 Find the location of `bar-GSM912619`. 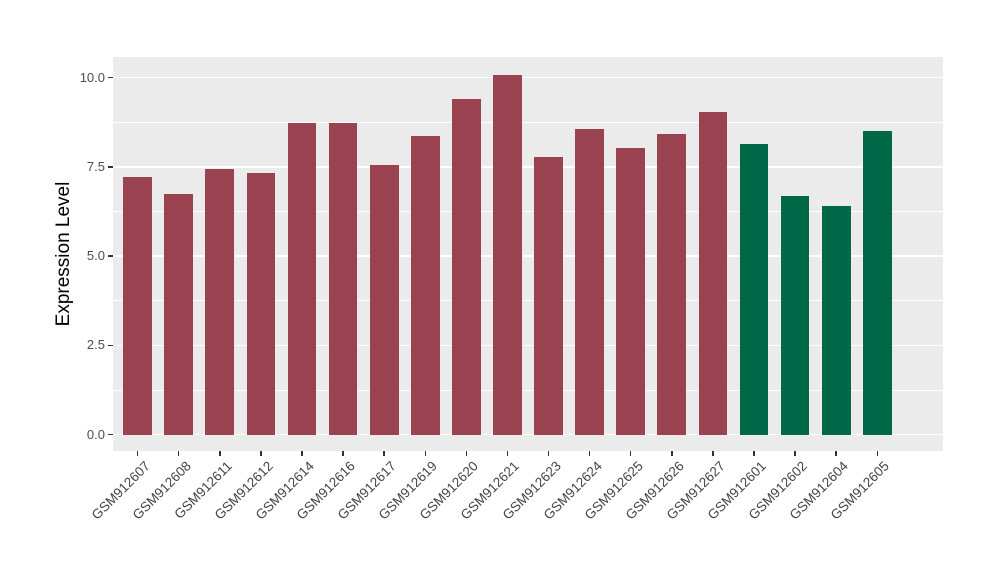

bar-GSM912619 is located at coordinates (425, 285).